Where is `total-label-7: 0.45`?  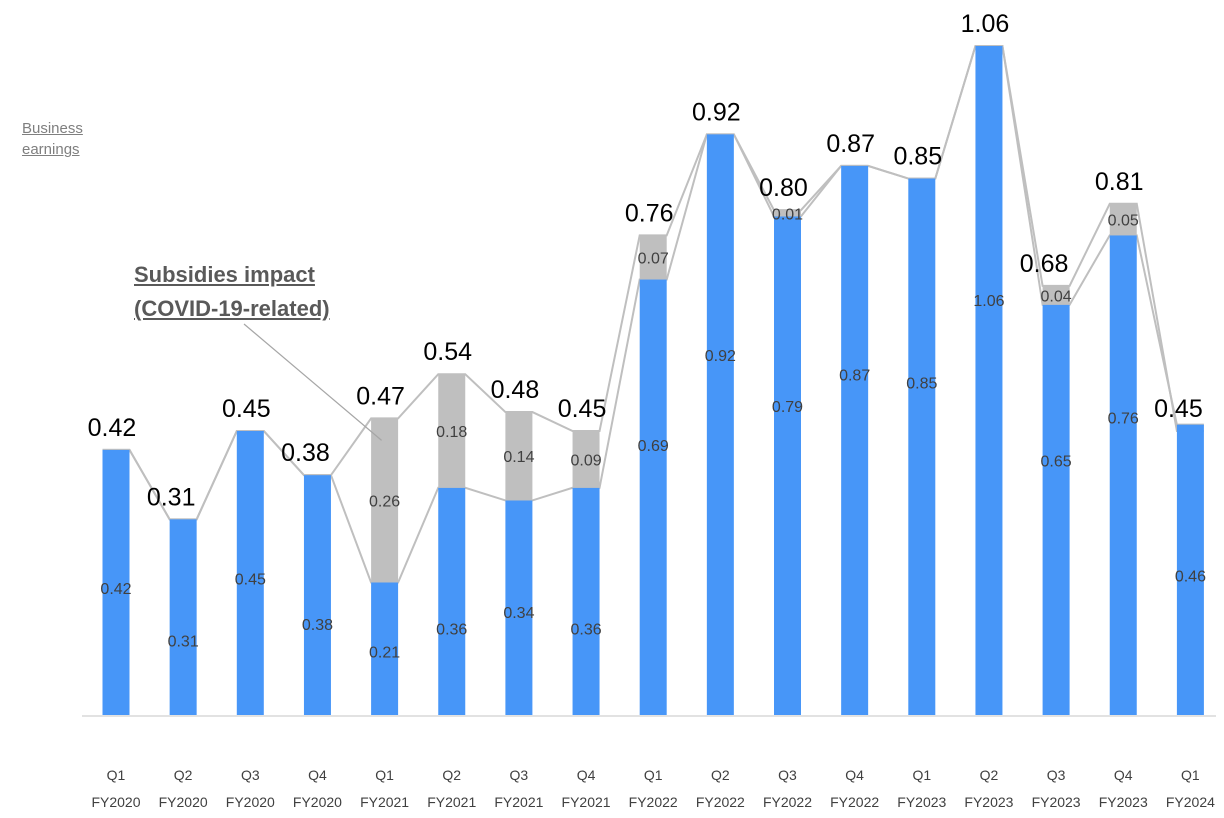
total-label-7: 0.45 is located at coordinates (582, 409).